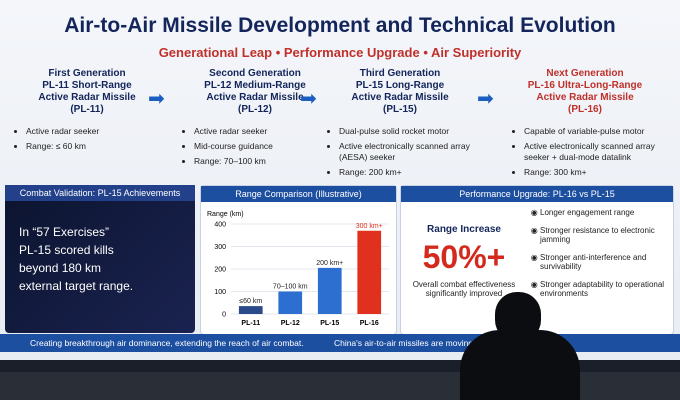 The image size is (680, 400). I want to click on generation-heading: Second Generation, so click(255, 73).